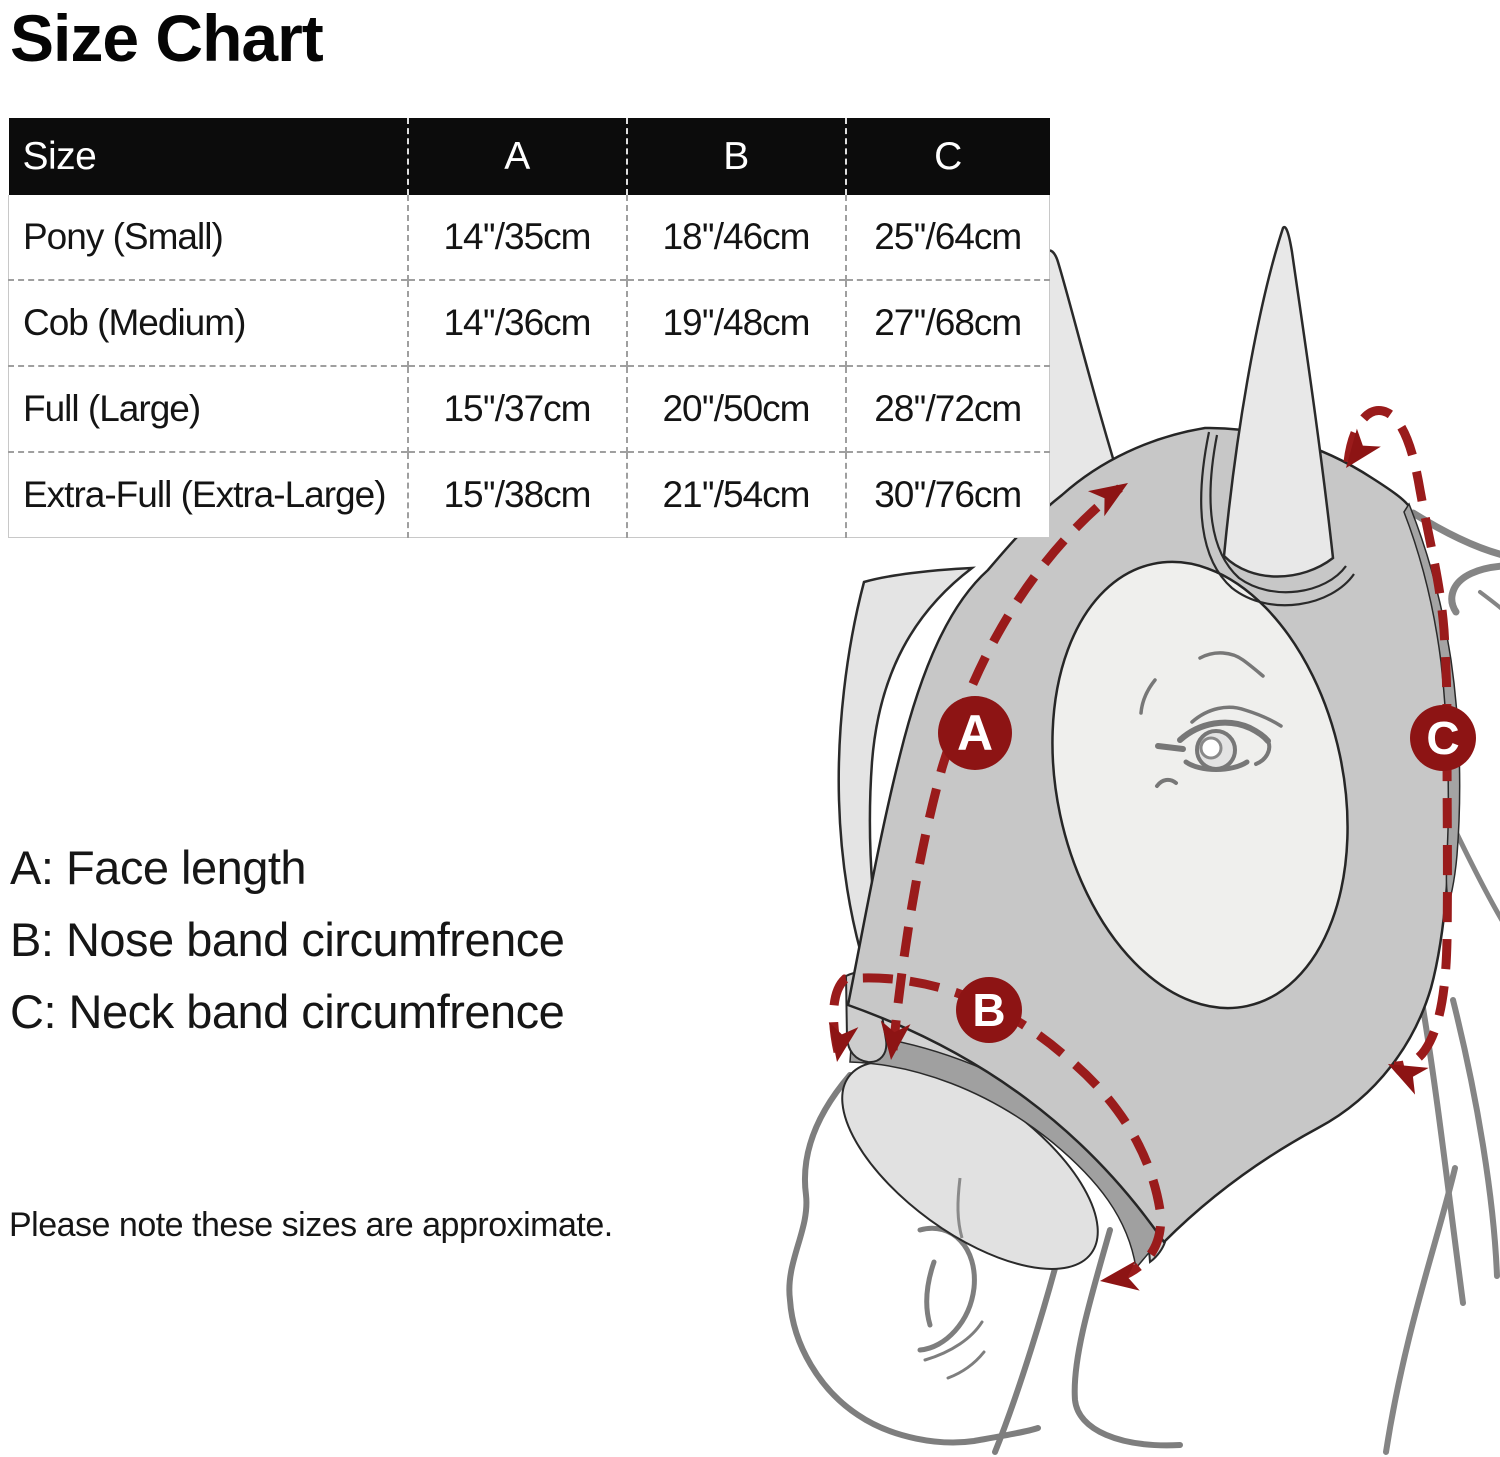 Image resolution: width=1500 pixels, height=1457 pixels. I want to click on measurement-value-cell: 14''/35cm, so click(516, 237).